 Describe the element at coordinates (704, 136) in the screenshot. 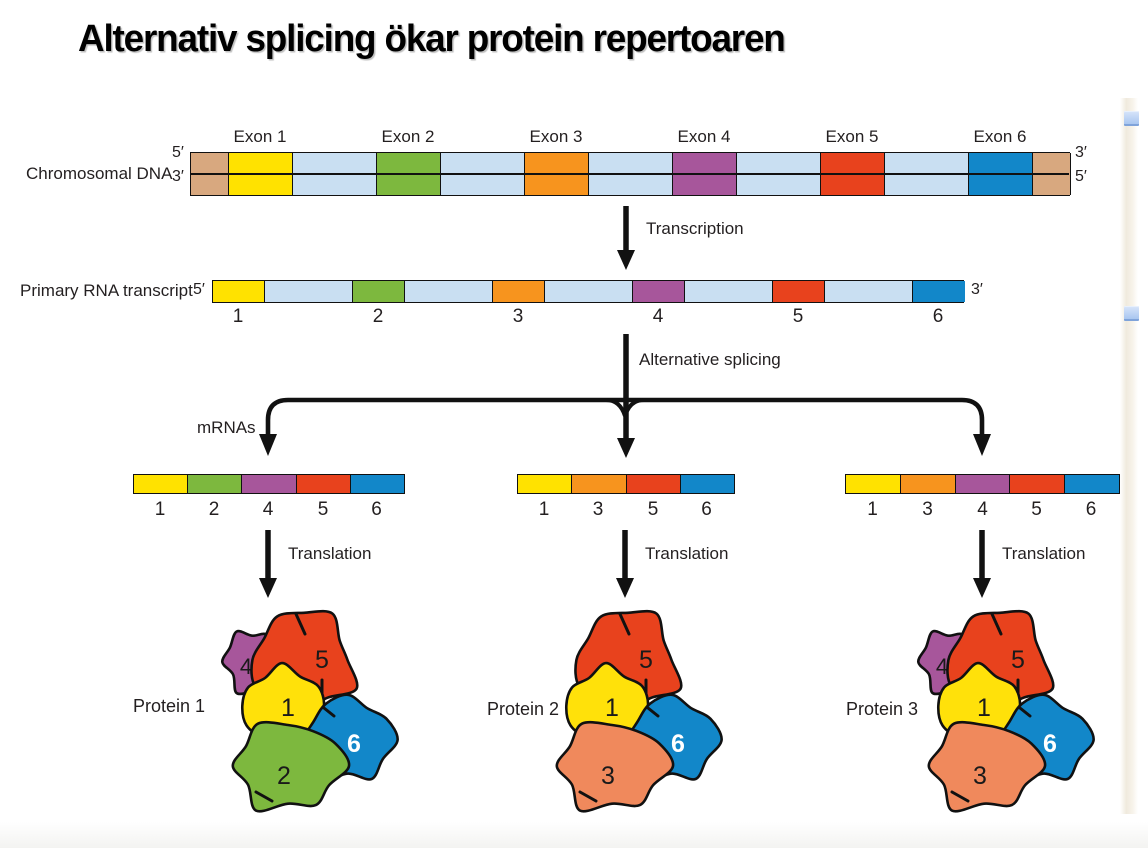

I see `exon-label: Exon 4` at that location.